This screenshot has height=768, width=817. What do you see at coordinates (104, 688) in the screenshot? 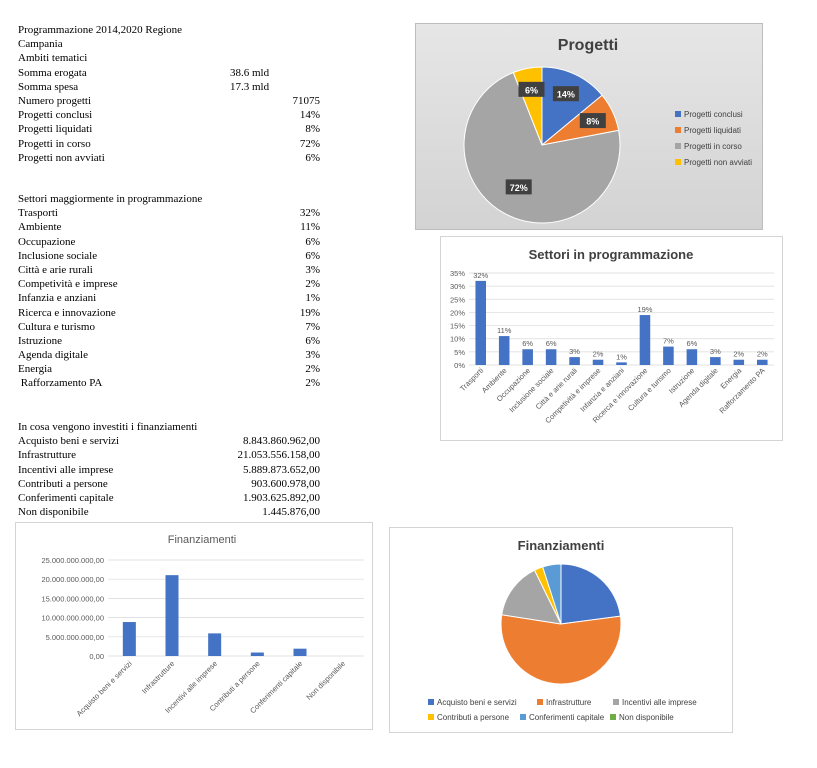
I see `x-tick-label: Acquisto beni e servizi` at bounding box center [104, 688].